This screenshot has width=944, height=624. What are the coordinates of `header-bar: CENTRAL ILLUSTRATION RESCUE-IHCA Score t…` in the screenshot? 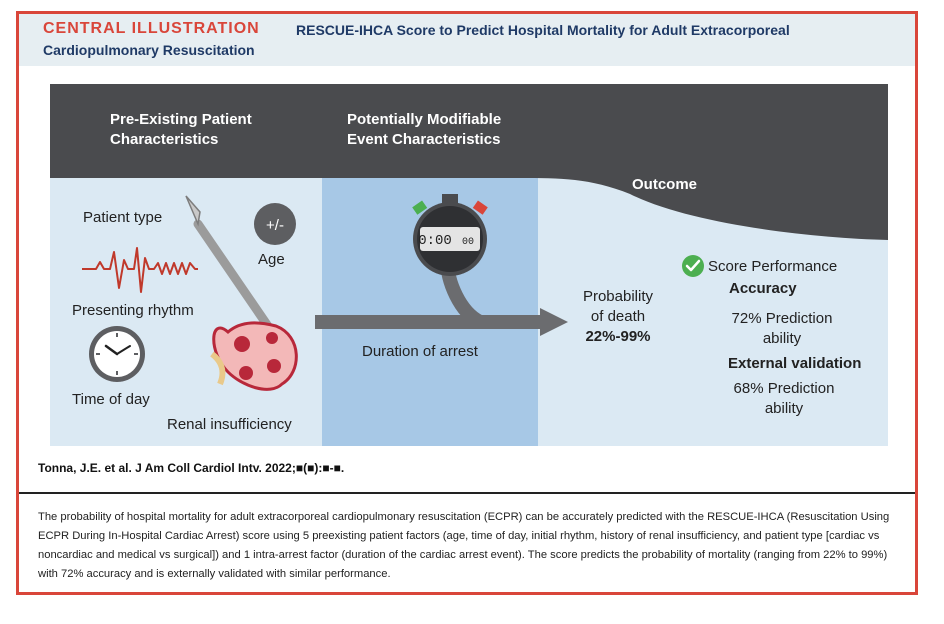 It's located at (467, 40).